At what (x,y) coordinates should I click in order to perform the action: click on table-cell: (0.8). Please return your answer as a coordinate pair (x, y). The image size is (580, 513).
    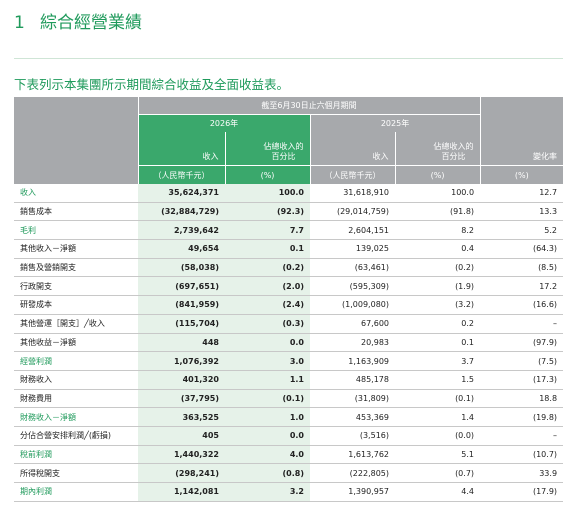
    Looking at the image, I should click on (267, 473).